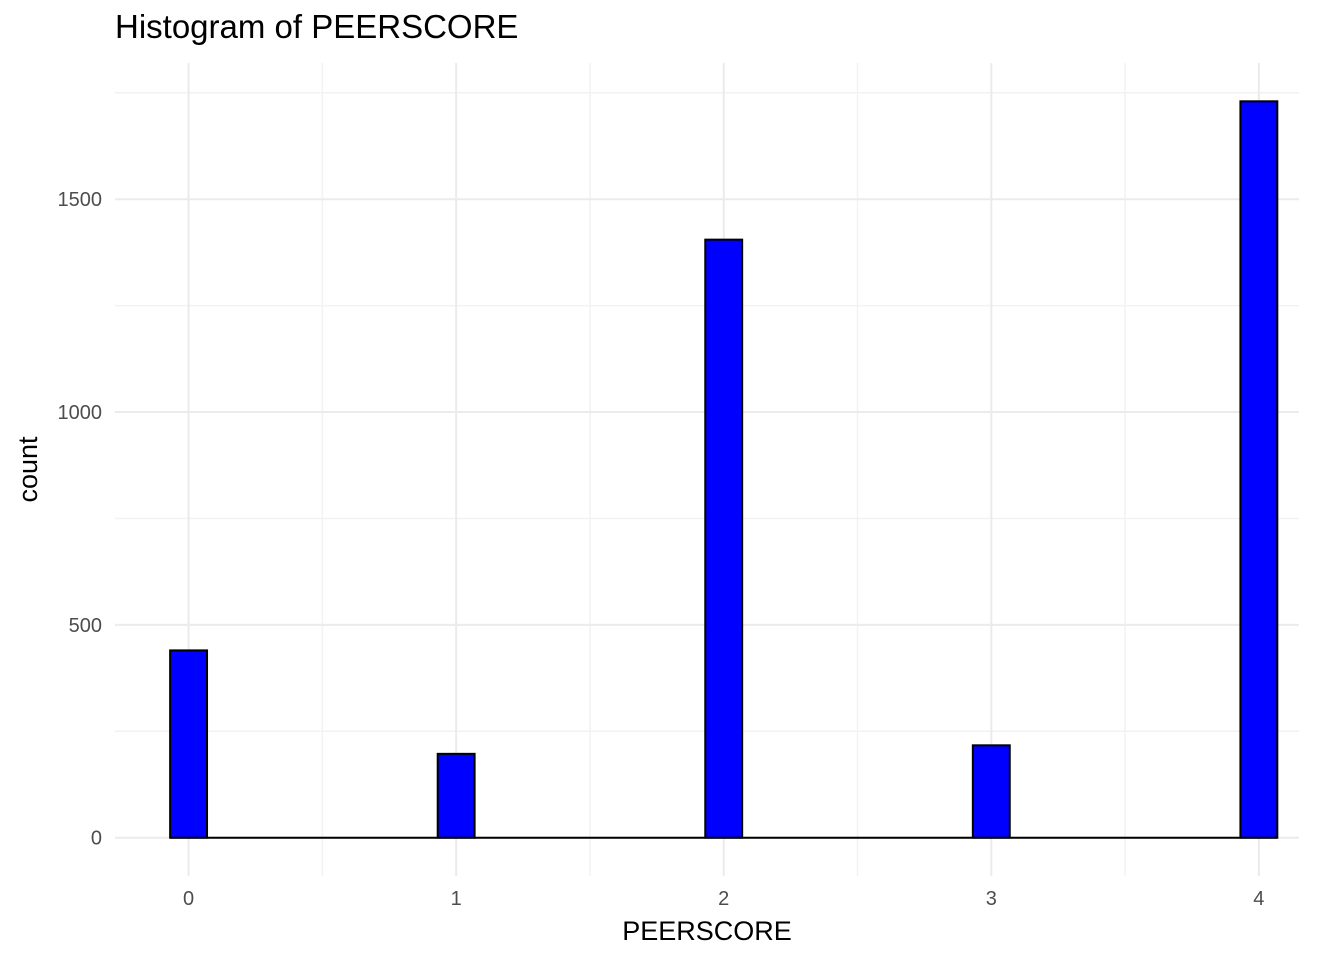 The height and width of the screenshot is (960, 1344). Describe the element at coordinates (85, 626) in the screenshot. I see `y-tick-label: 500` at that location.